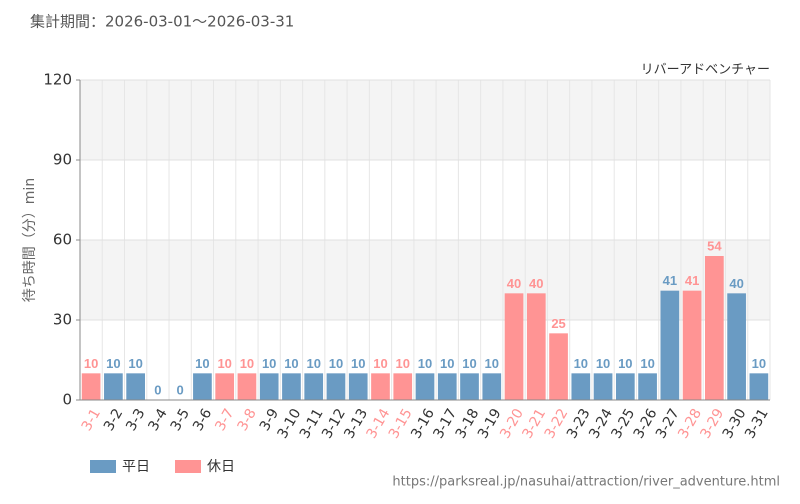  What do you see at coordinates (224, 420) in the screenshot?
I see `x-tick-label: 3-7` at bounding box center [224, 420].